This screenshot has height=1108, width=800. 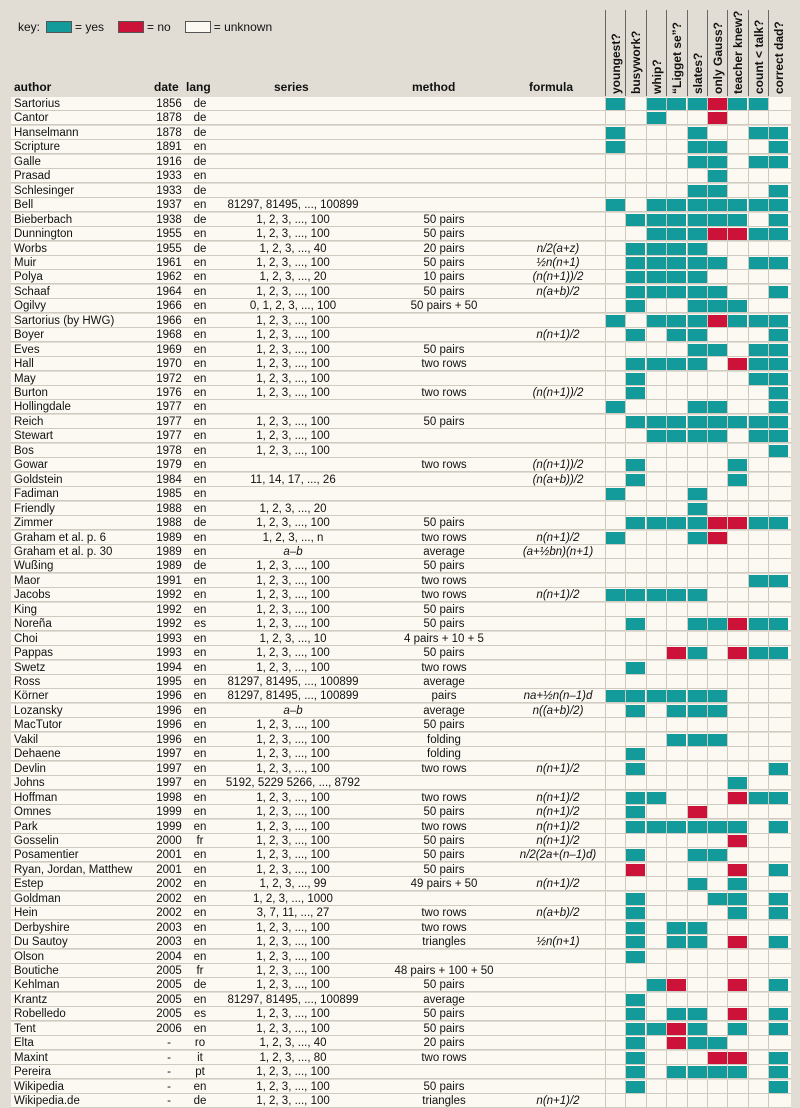 I want to click on table-row: Goldman 2002 en 1, 2, 3, ..., 1000, so click(x=401, y=898).